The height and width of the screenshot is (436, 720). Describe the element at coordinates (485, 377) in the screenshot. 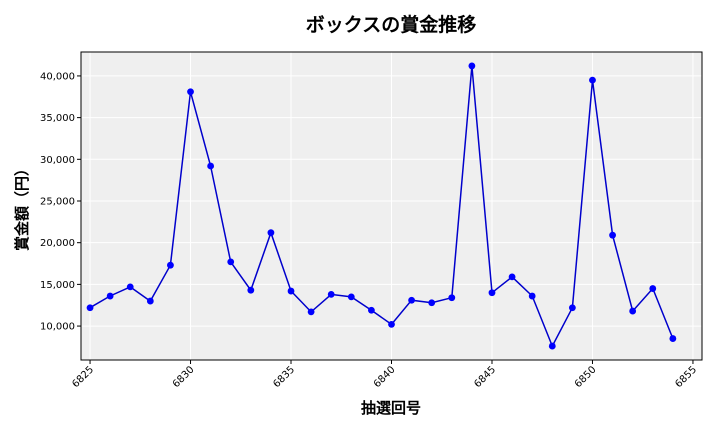

I see `x-tick-label: 6845` at that location.